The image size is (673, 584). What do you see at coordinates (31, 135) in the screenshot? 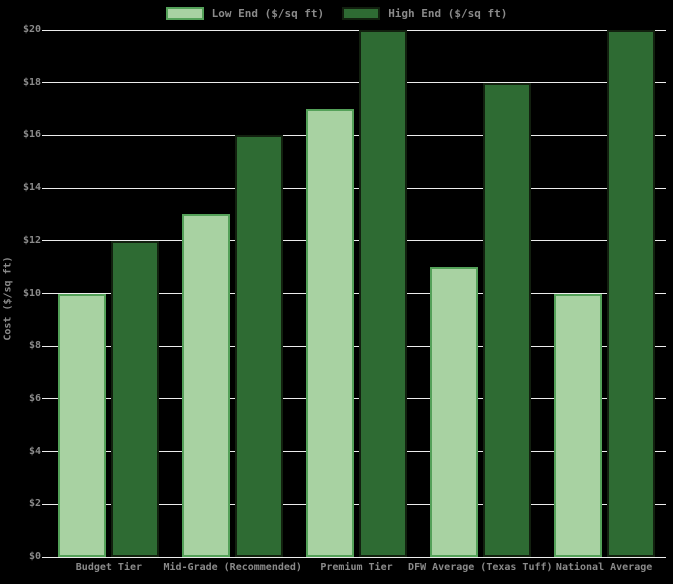
I see `y-tick-label-16: $16` at bounding box center [31, 135].